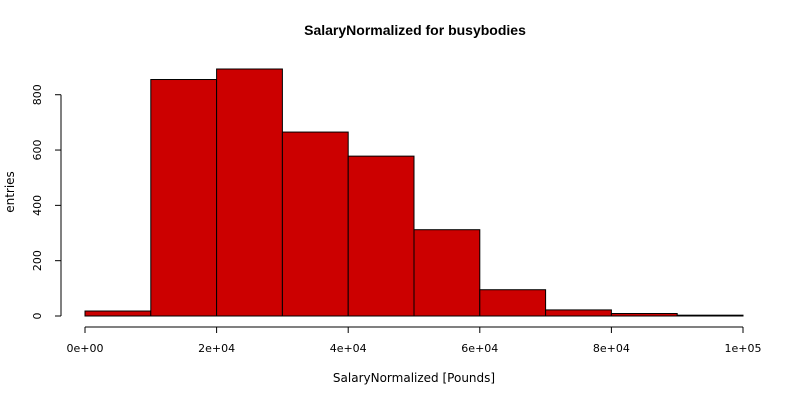 The width and height of the screenshot is (800, 400). Describe the element at coordinates (37, 316) in the screenshot. I see `y-tick-label: 0` at that location.